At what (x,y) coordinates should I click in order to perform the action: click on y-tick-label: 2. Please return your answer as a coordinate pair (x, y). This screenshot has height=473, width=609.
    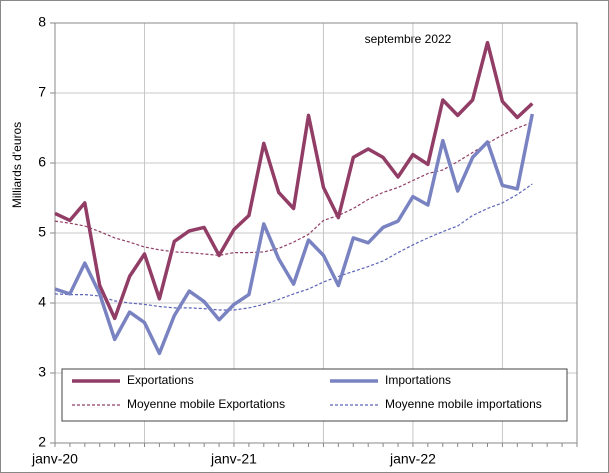
    Looking at the image, I should click on (42, 442).